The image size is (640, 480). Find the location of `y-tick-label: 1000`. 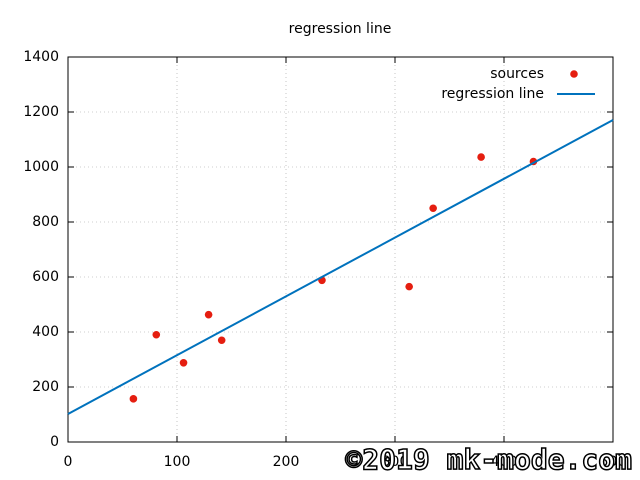

y-tick-label: 1000 is located at coordinates (41, 167).